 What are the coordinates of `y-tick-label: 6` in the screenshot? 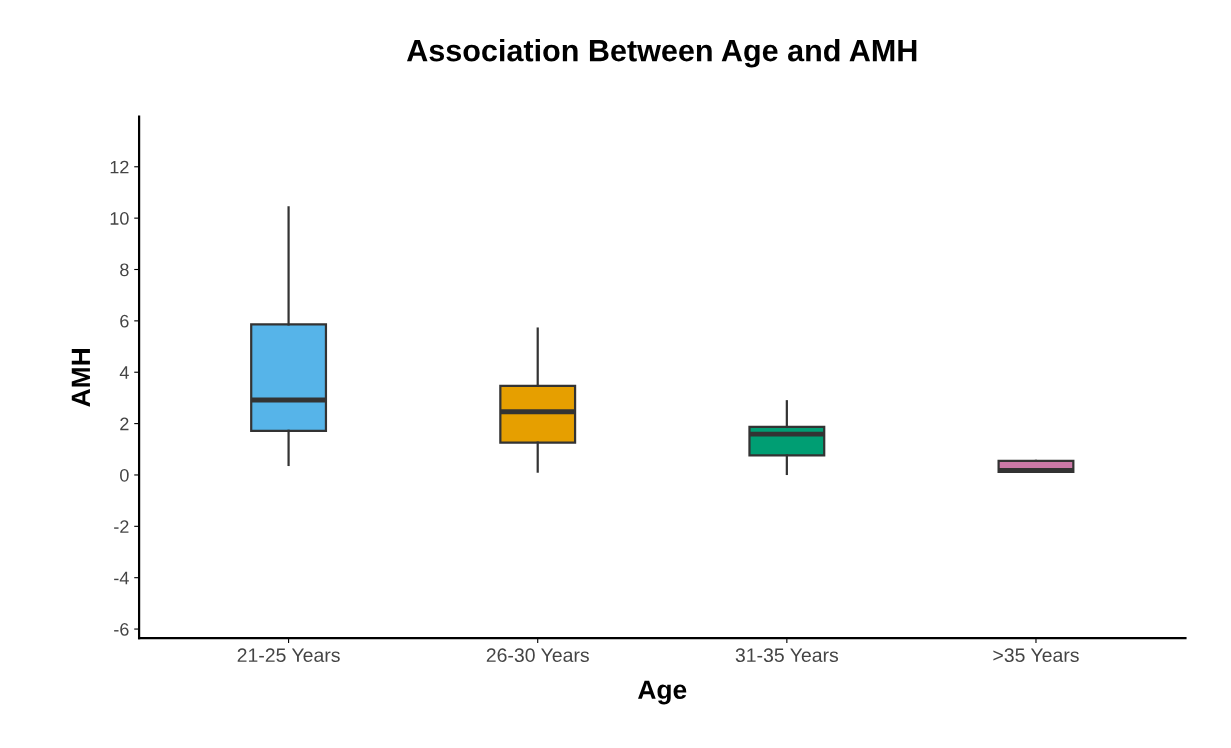 It's located at (124, 321).